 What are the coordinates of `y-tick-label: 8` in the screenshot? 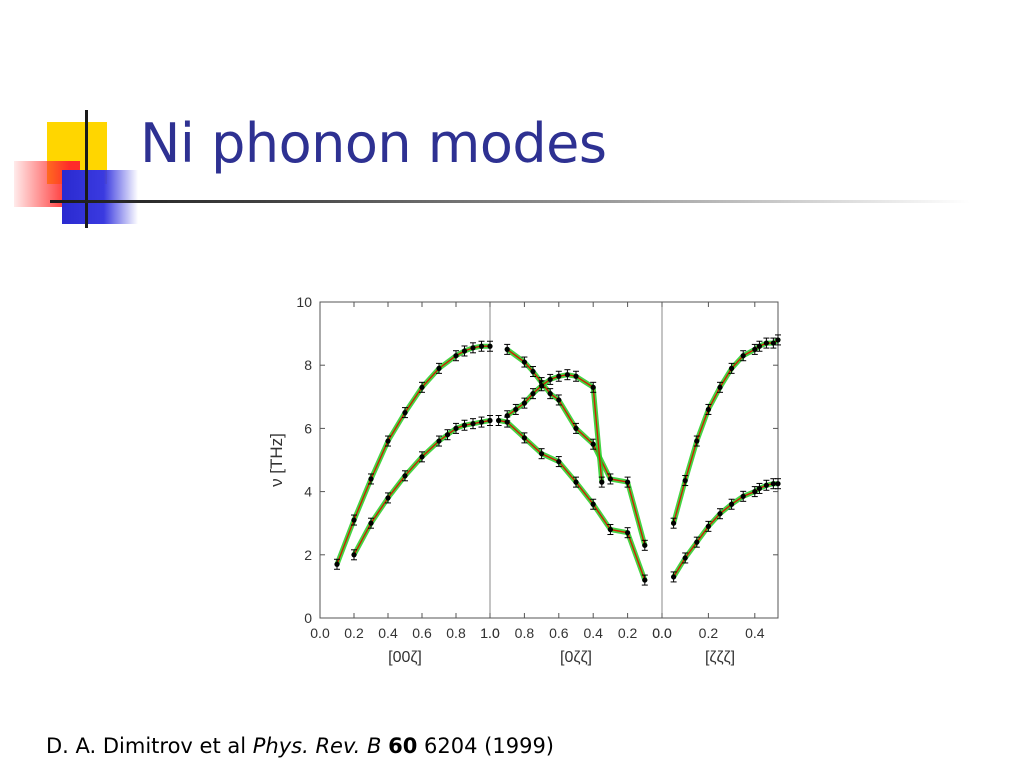 It's located at (308, 365).